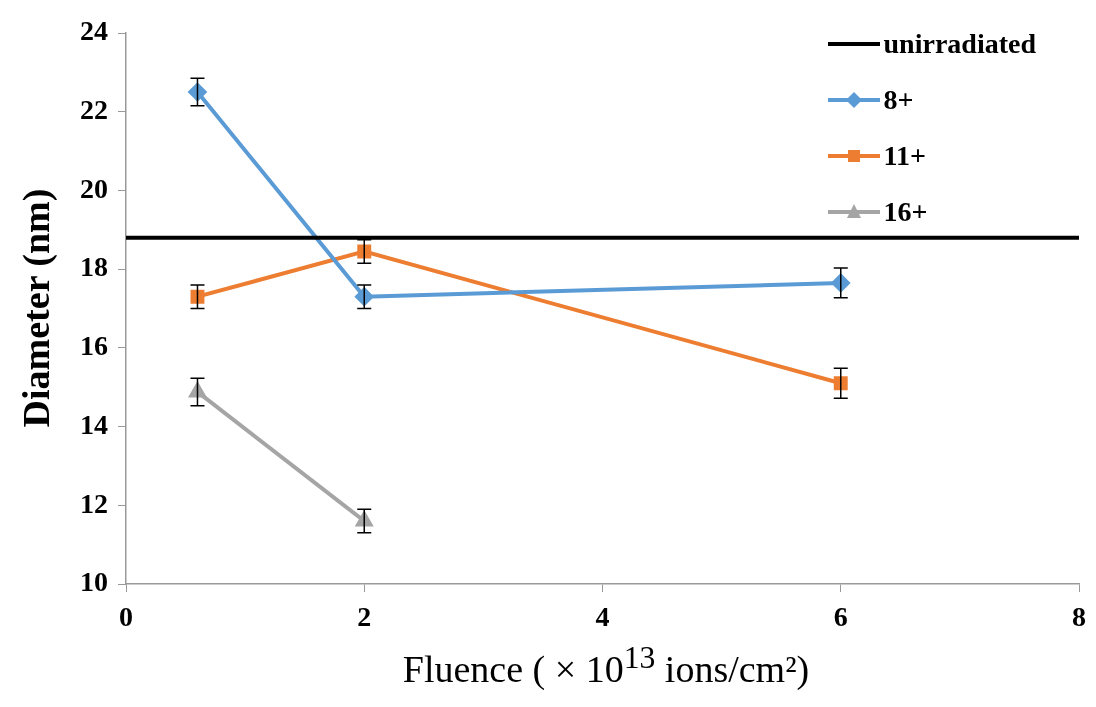 The width and height of the screenshot is (1096, 707). What do you see at coordinates (36, 308) in the screenshot?
I see `y-axis-title: Diameter (nm)` at bounding box center [36, 308].